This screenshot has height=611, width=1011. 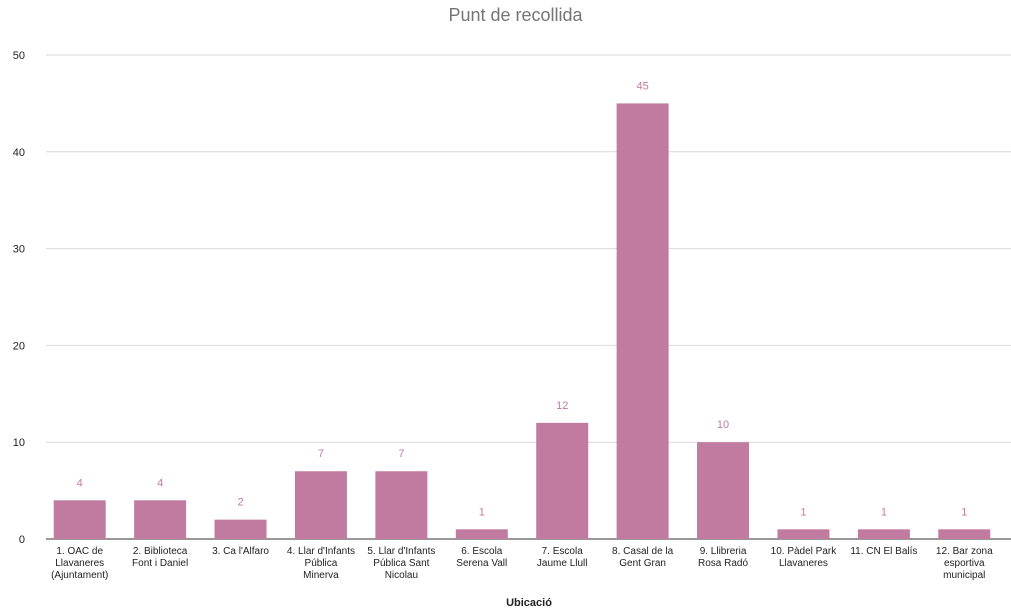 I want to click on x-tick-label: 7. Escola Jaume Llull, so click(x=562, y=557).